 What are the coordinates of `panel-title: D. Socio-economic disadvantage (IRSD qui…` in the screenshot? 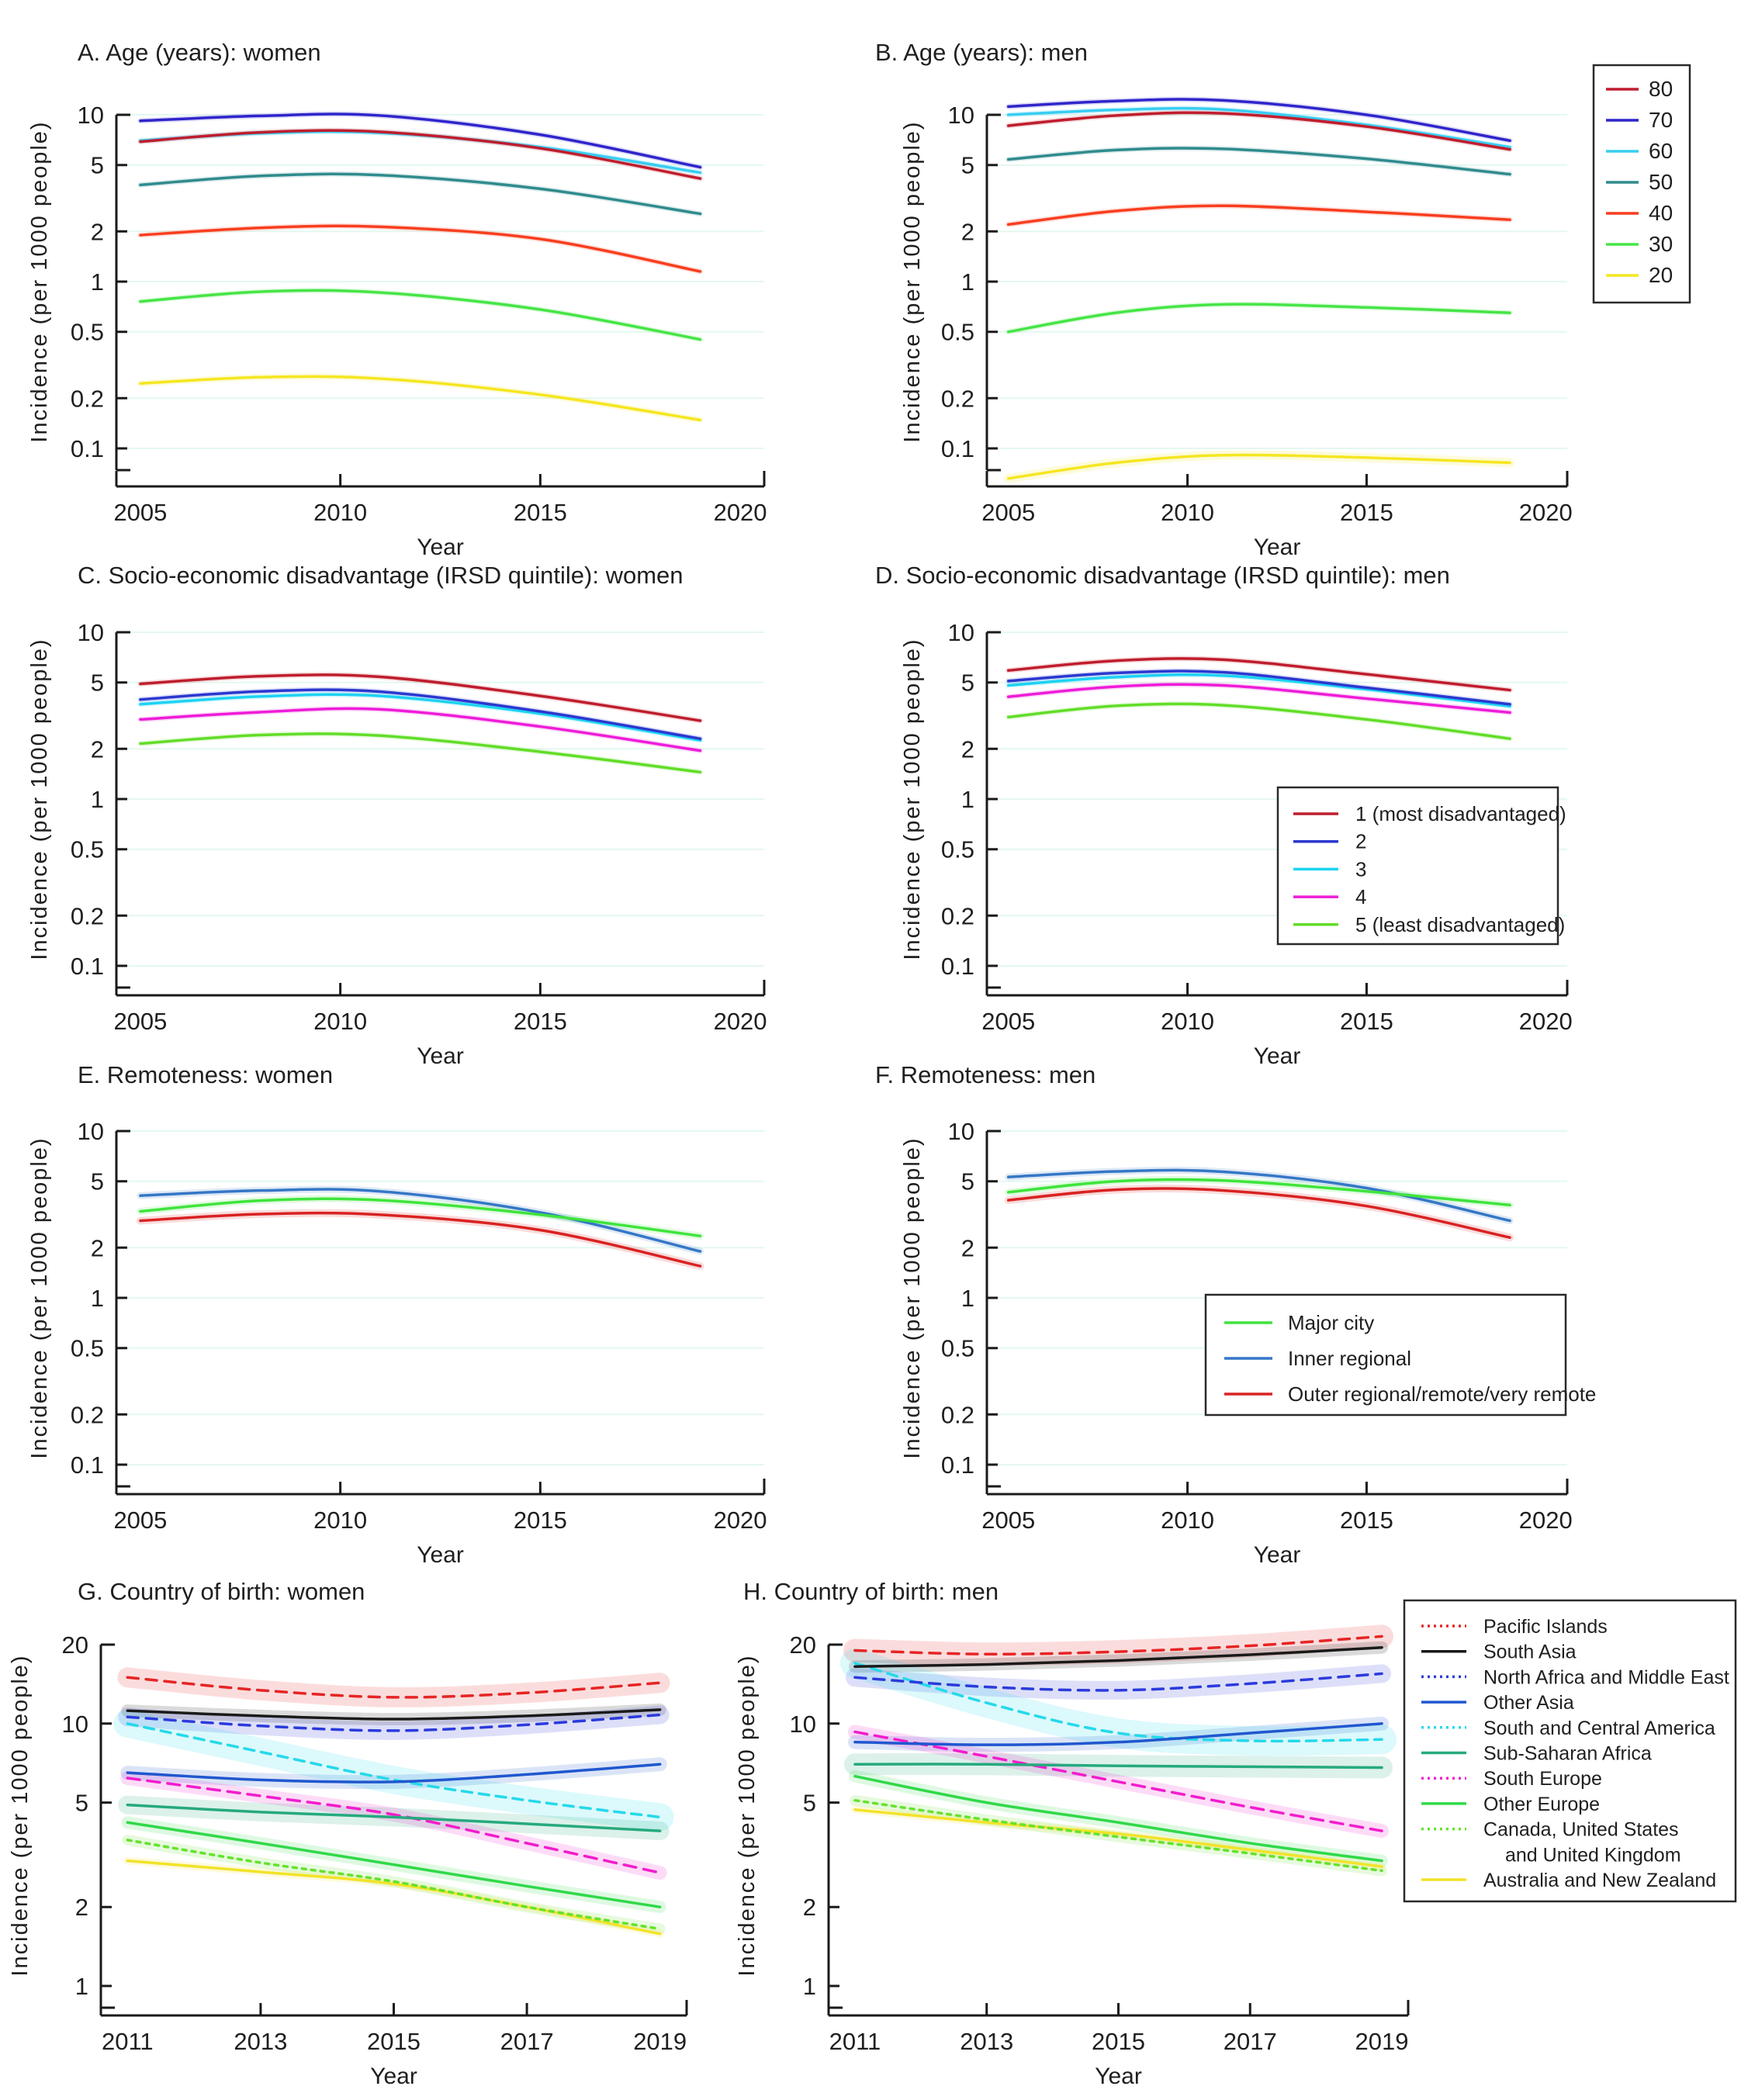 It's located at (1162, 575).